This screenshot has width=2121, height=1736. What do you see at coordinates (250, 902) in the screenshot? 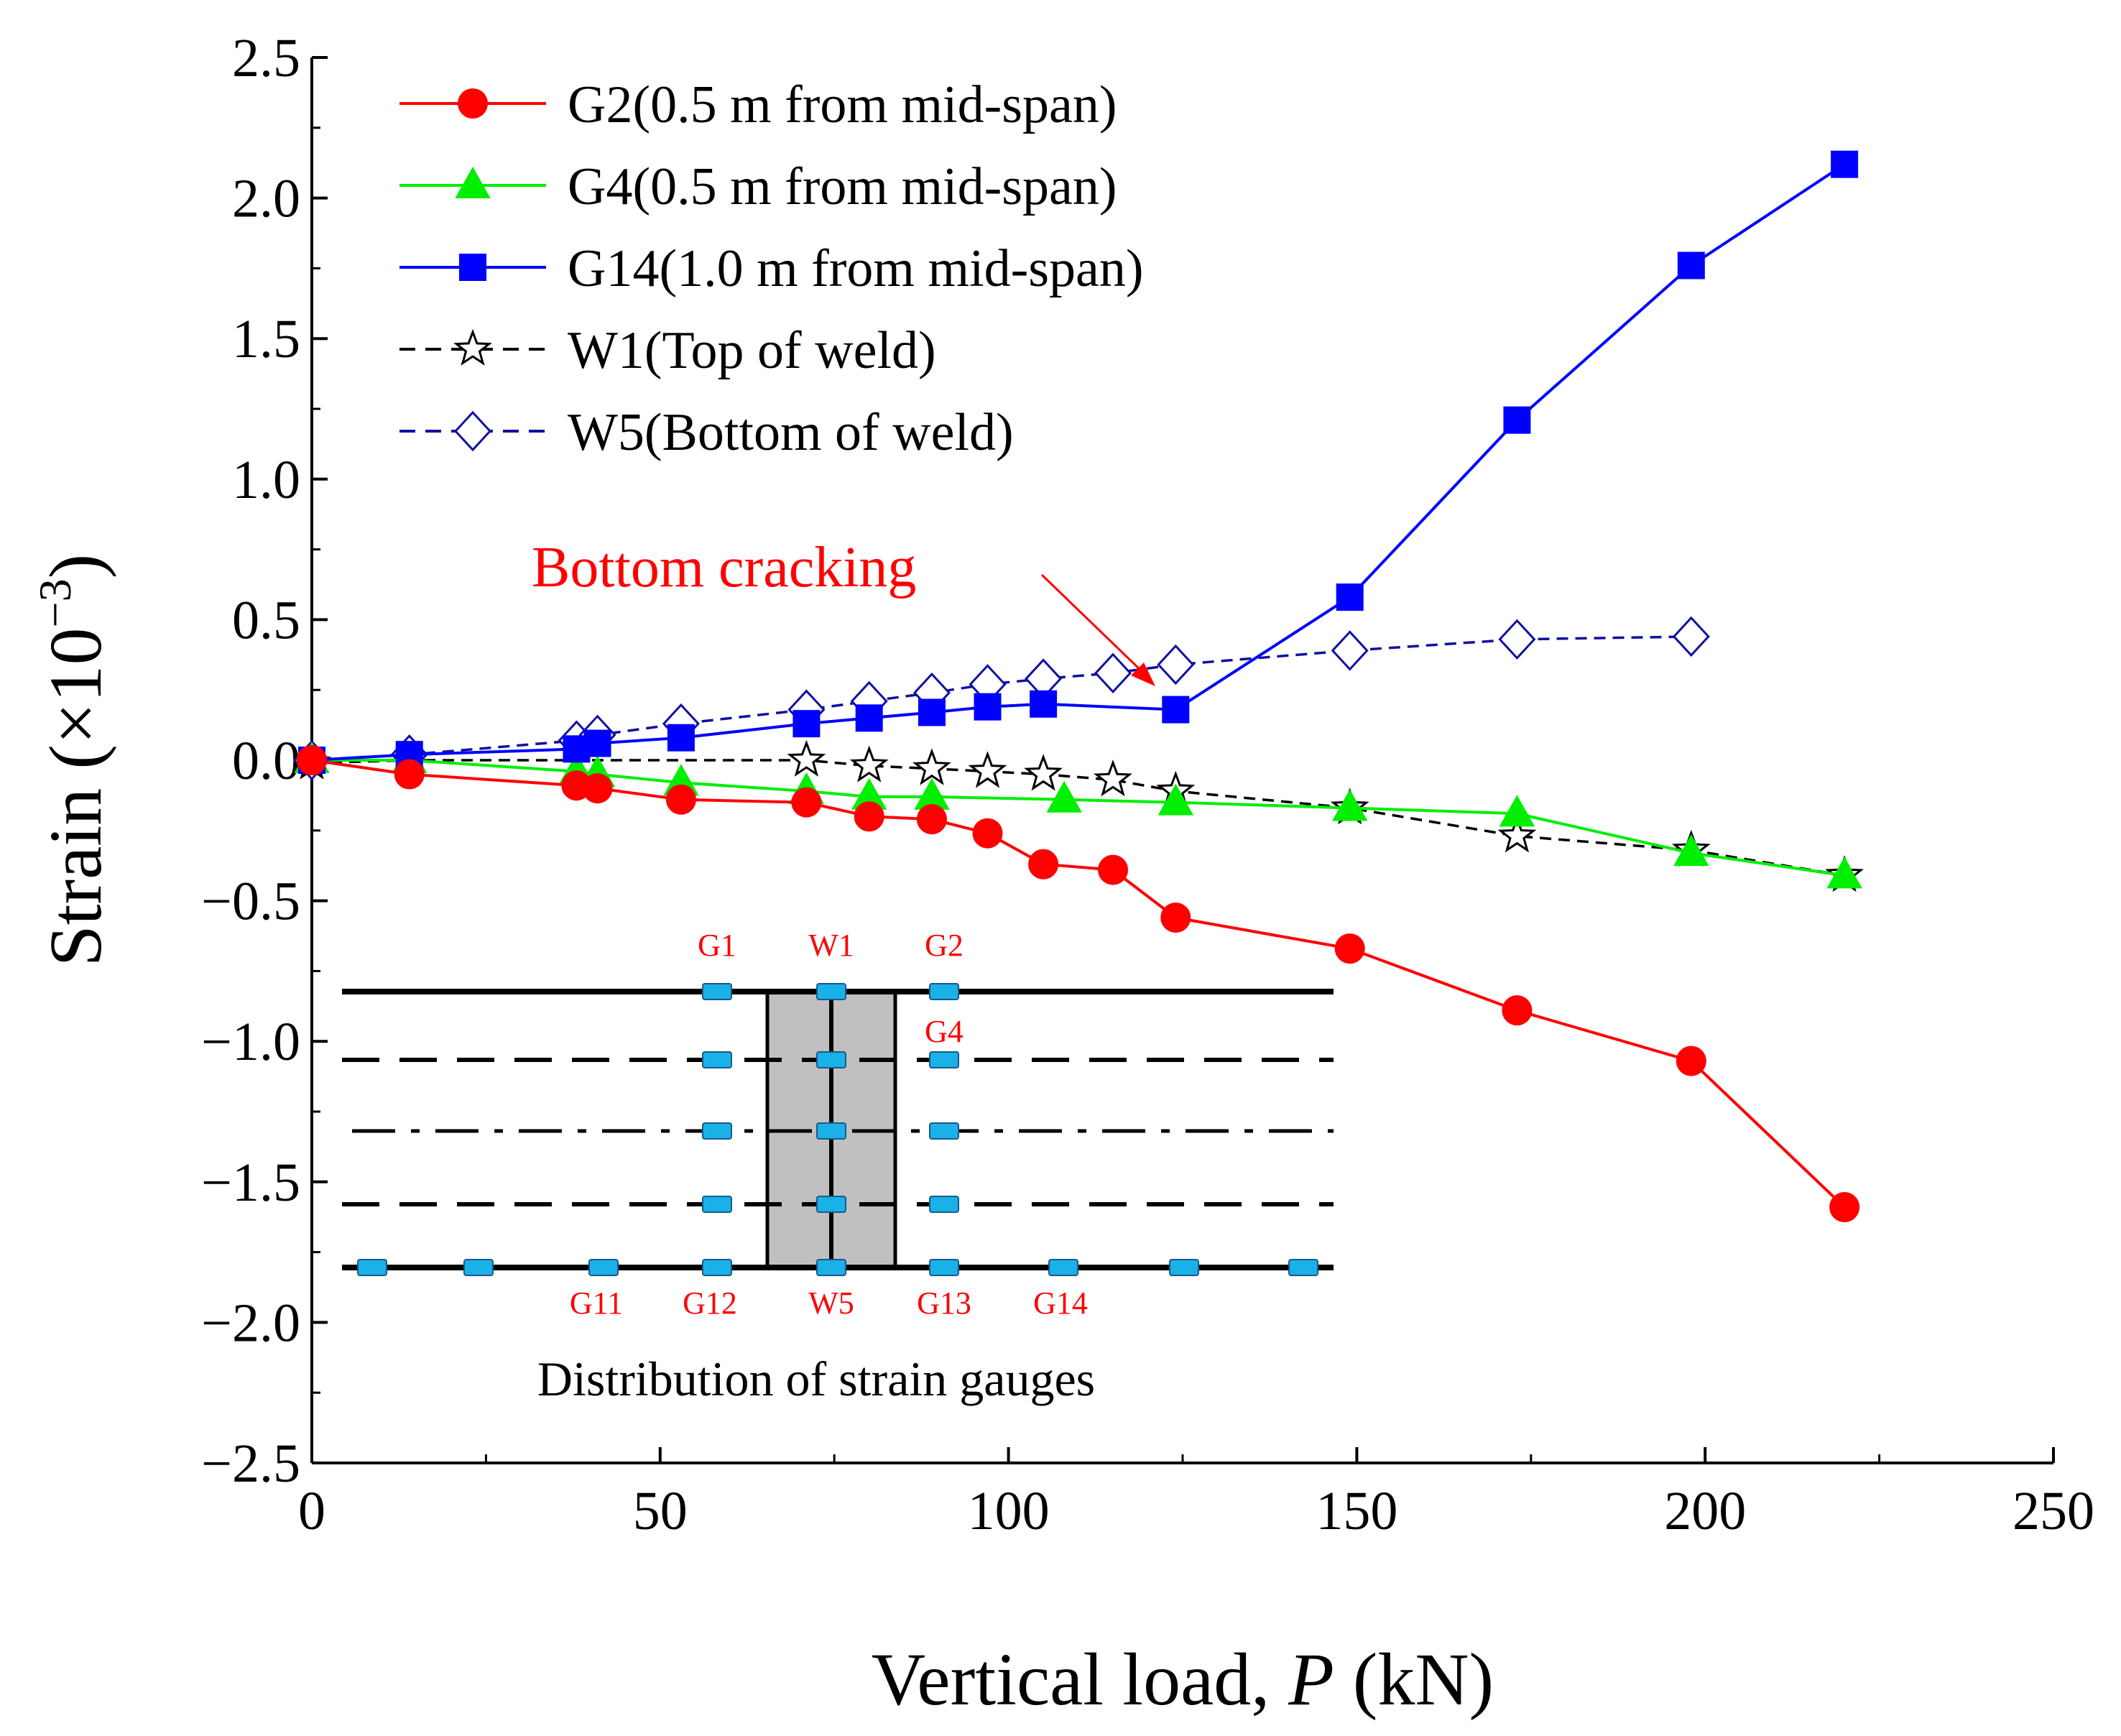
I see `y-tick-label: −0.5` at bounding box center [250, 902].